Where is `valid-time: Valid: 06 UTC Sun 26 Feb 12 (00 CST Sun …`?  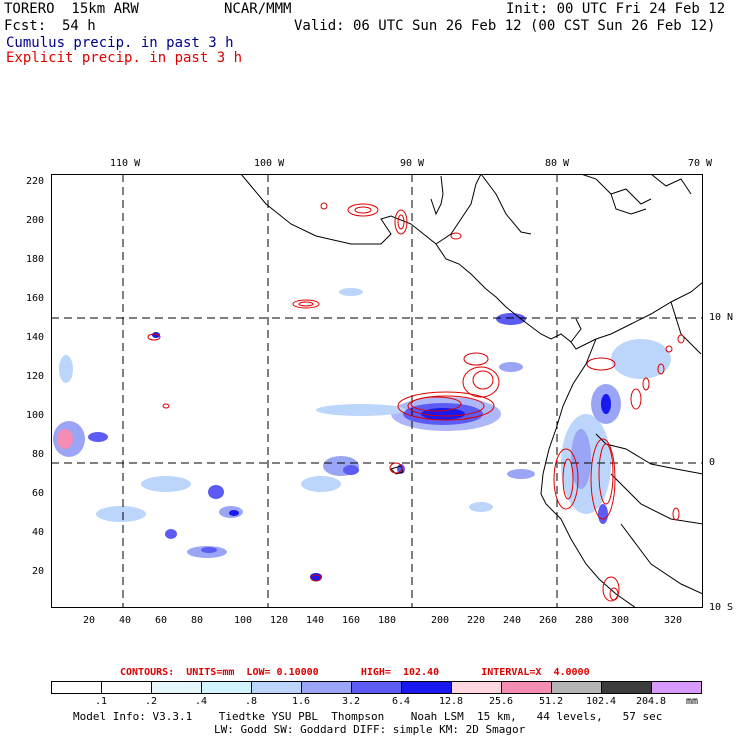
valid-time: Valid: 06 UTC Sun 26 Feb 12 (00 CST Sun … is located at coordinates (505, 26).